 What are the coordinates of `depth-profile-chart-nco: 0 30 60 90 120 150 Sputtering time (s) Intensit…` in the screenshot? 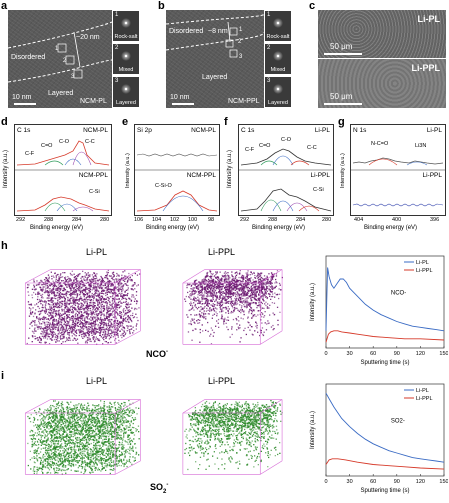 It's located at (377, 311).